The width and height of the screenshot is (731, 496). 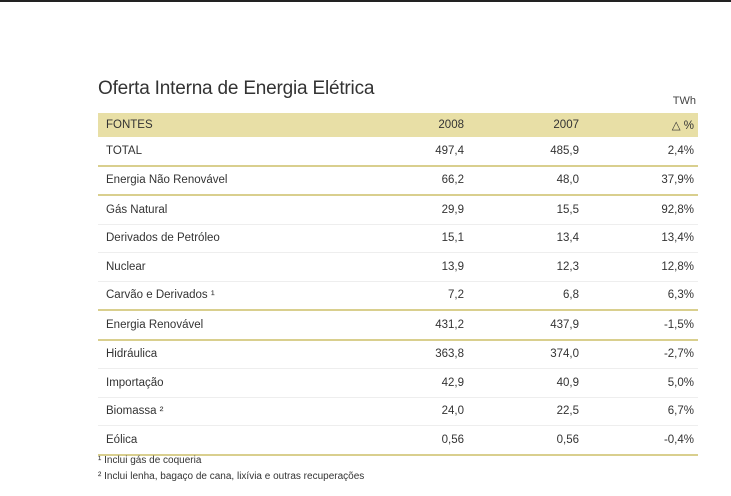 What do you see at coordinates (682, 126) in the screenshot?
I see `header-delta: △ %` at bounding box center [682, 126].